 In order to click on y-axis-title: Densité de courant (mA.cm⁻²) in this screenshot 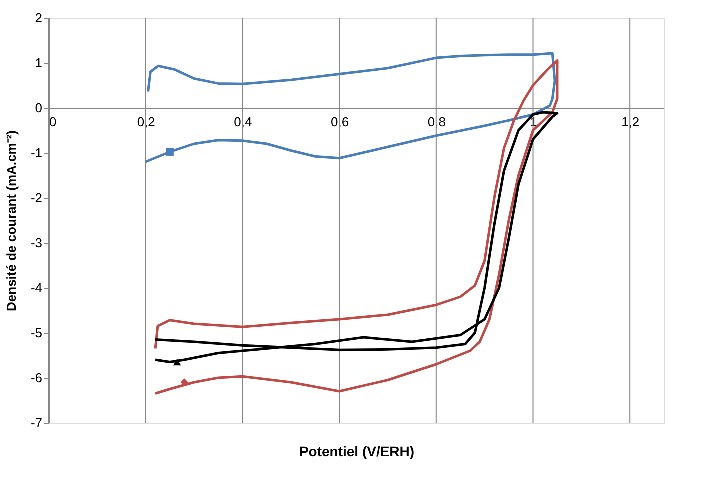, I will do `click(11, 221)`.